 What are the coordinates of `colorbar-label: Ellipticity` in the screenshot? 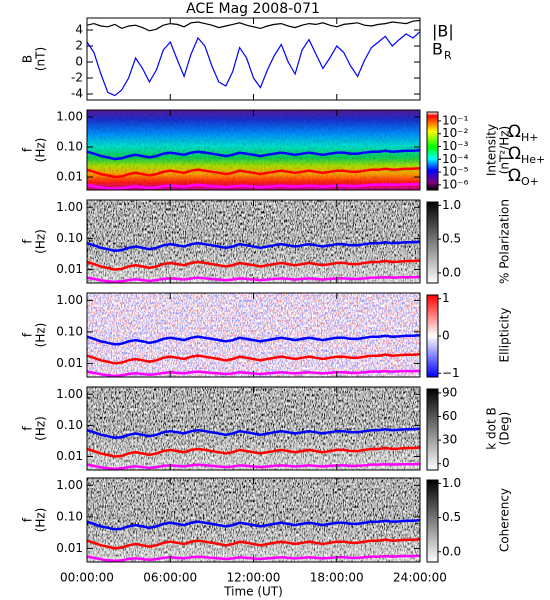 It's located at (505, 335).